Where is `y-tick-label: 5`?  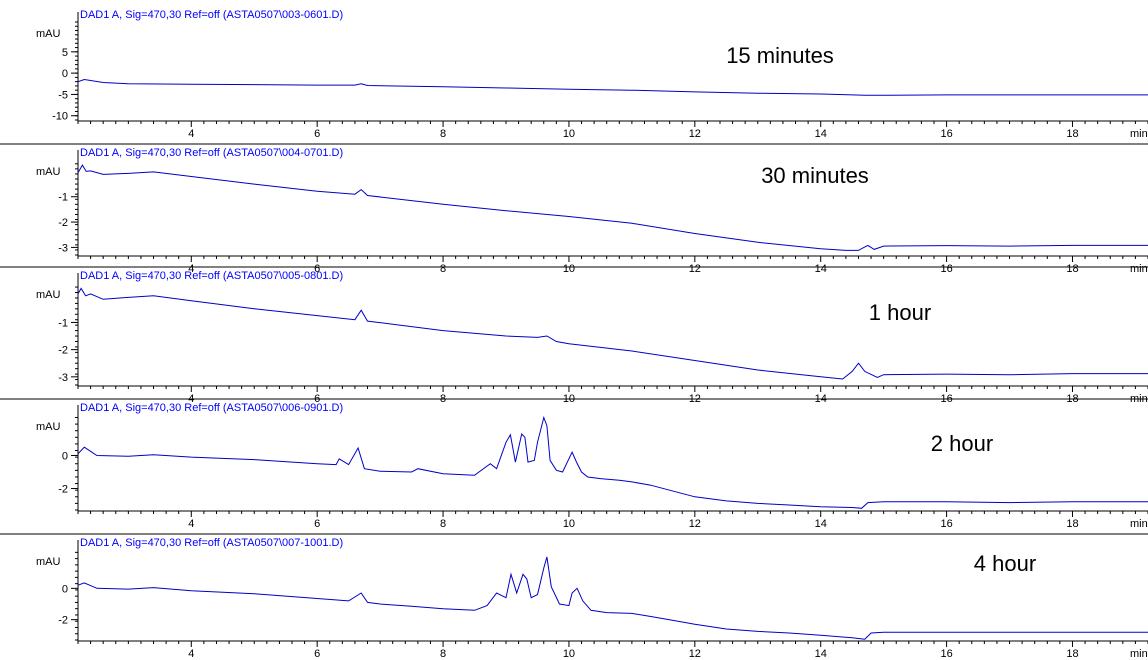
y-tick-label: 5 is located at coordinates (65, 53).